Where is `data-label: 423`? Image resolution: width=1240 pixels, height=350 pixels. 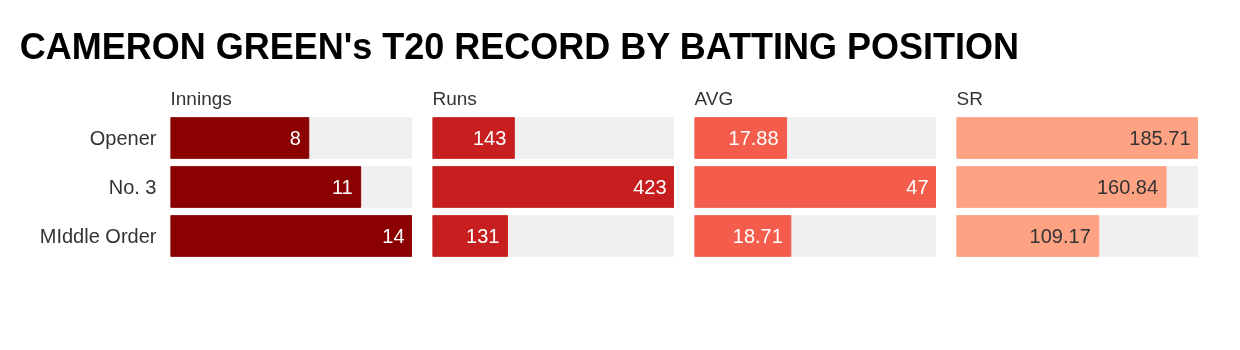 data-label: 423 is located at coordinates (650, 187).